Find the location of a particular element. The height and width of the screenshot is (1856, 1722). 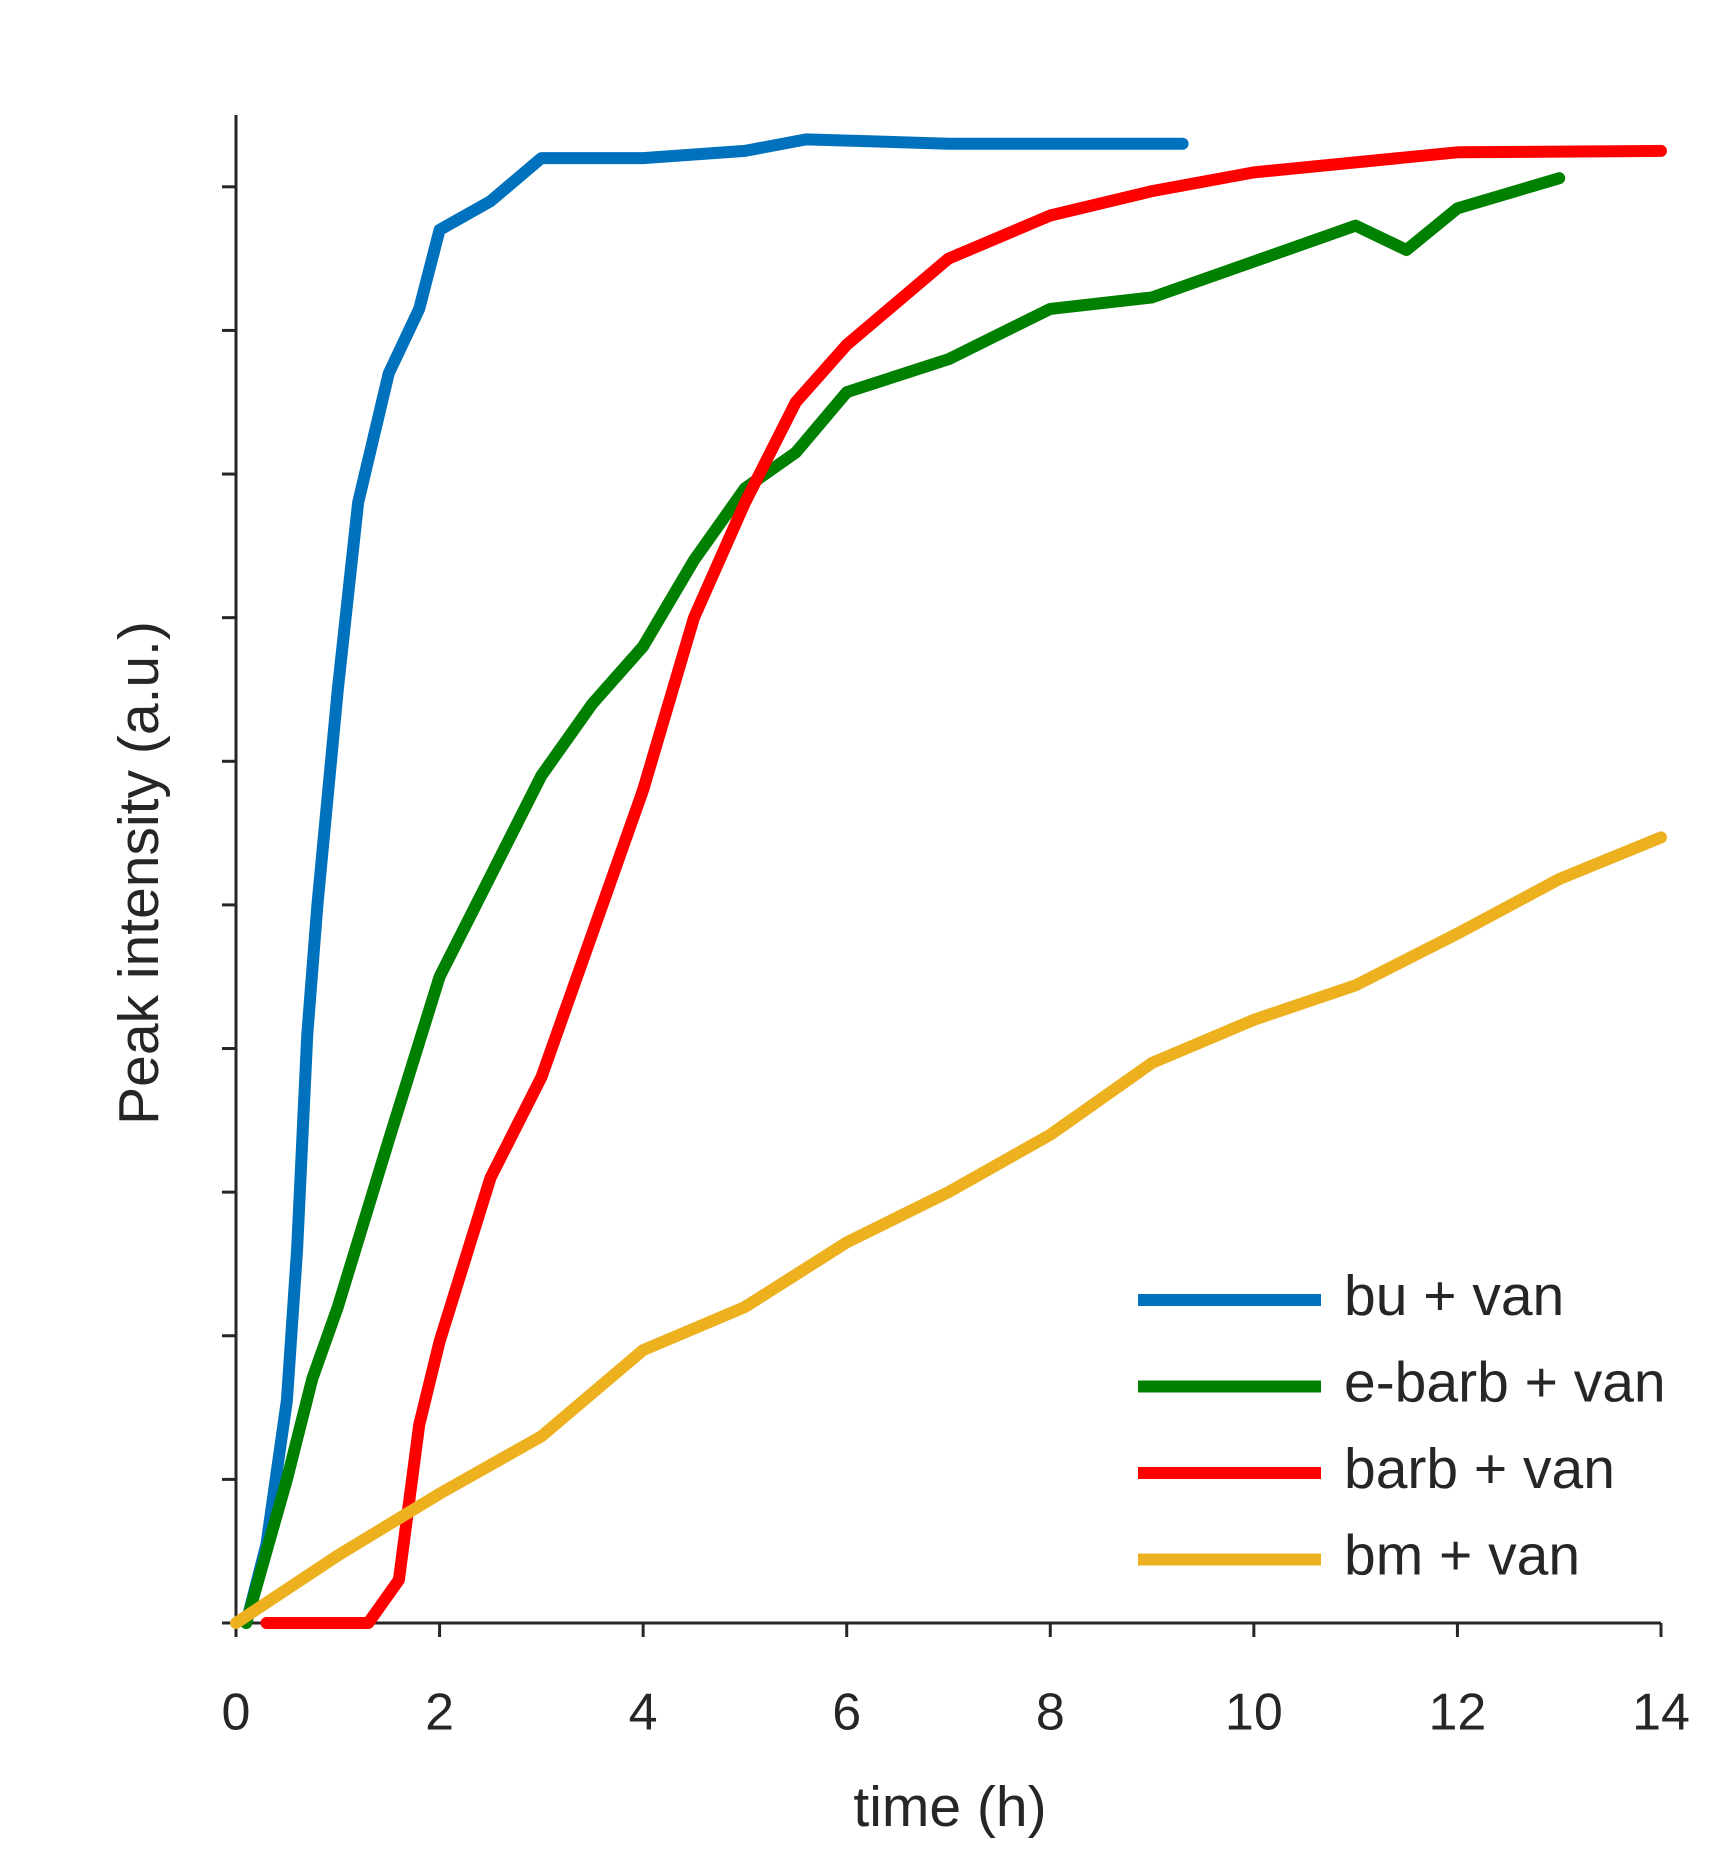

legend-label: bu + van is located at coordinates (1454, 1296).